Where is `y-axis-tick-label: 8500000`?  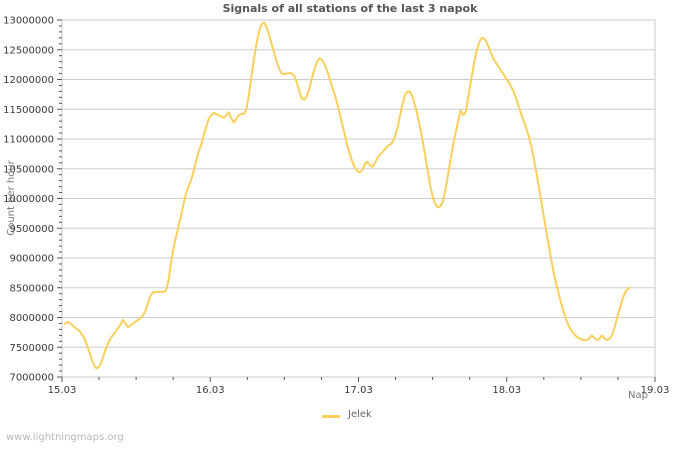 y-axis-tick-label: 8500000 is located at coordinates (31, 288).